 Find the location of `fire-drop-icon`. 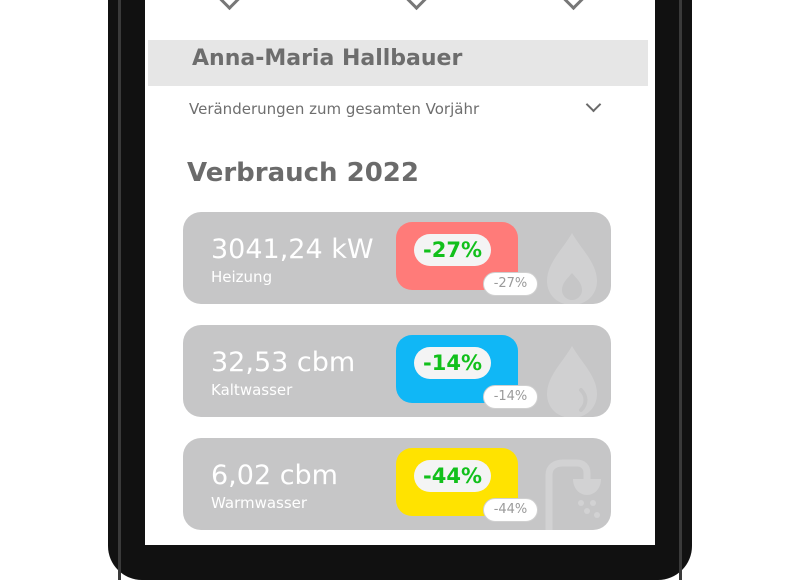

fire-drop-icon is located at coordinates (572, 268).